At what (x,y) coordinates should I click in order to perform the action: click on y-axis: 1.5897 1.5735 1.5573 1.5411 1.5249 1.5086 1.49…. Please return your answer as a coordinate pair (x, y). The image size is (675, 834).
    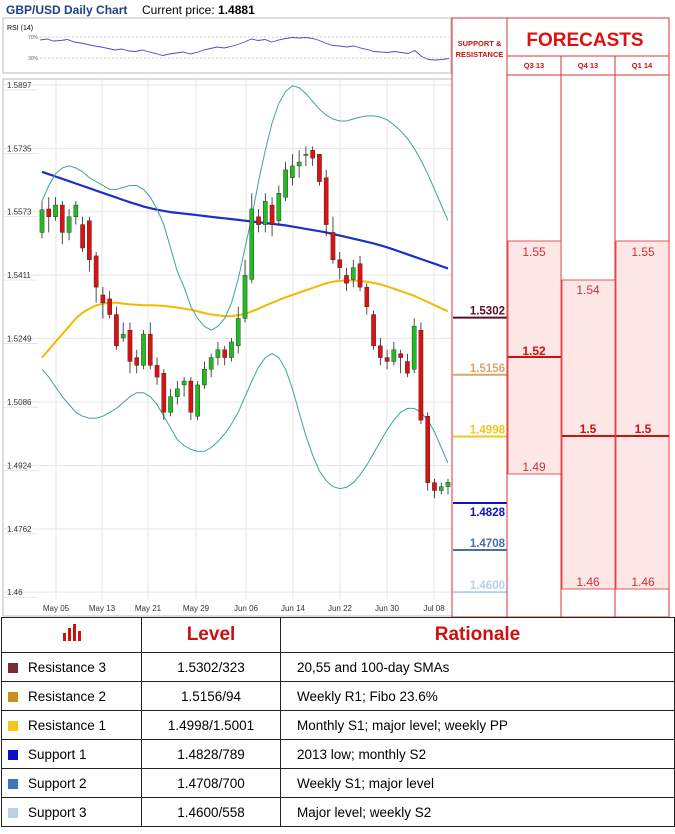
    Looking at the image, I should click on (20, 339).